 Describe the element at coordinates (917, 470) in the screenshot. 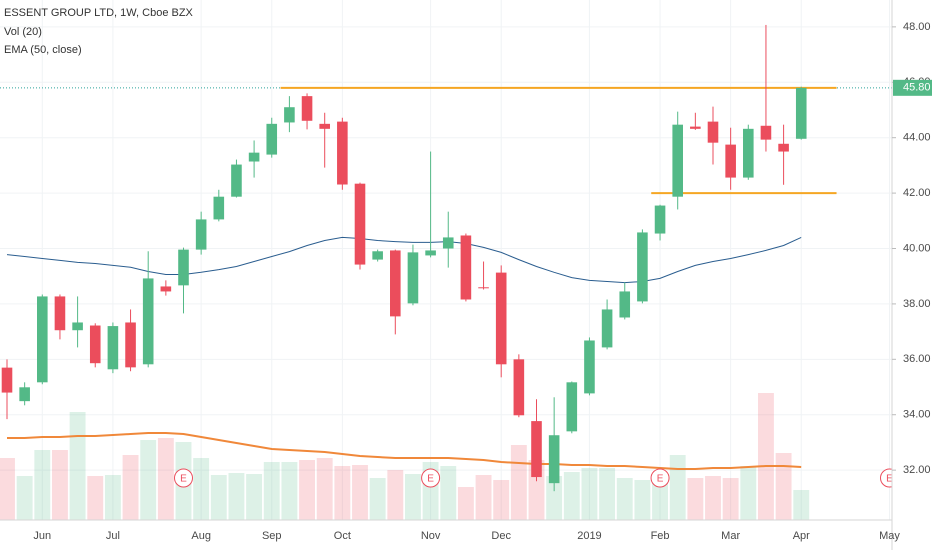

I see `y-tick-label: 32.00` at that location.